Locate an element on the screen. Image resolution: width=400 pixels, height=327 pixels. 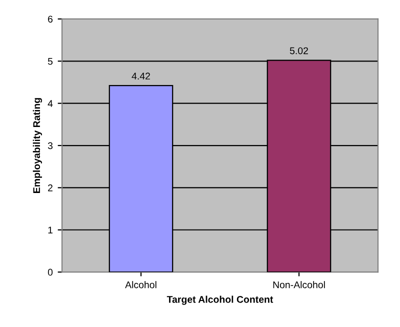
y-tick-label: 0 is located at coordinates (50, 272).